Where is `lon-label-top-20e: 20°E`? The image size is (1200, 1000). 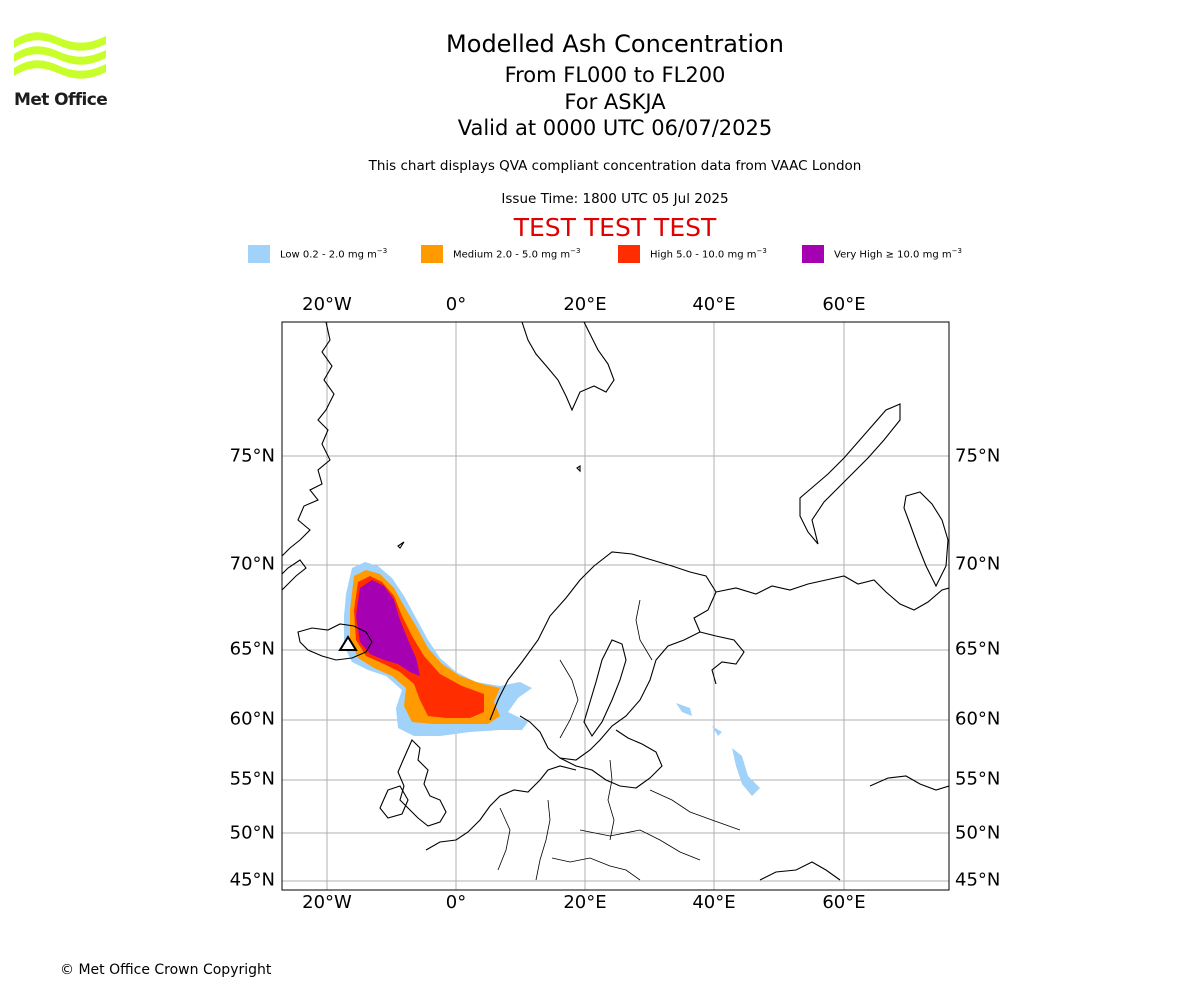
lon-label-top-20e: 20°E is located at coordinates (585, 304).